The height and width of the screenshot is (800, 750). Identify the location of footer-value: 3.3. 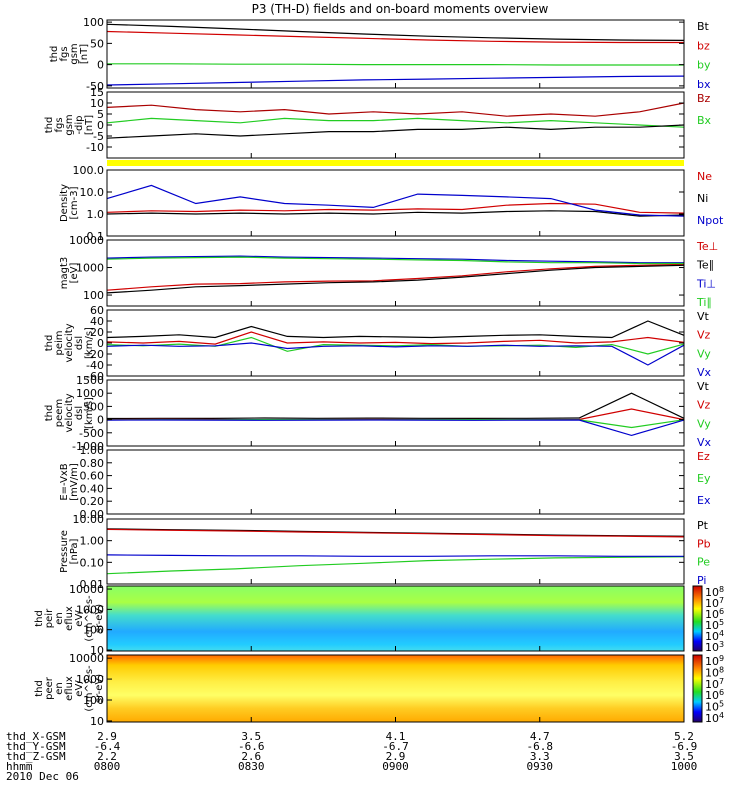
(540, 756).